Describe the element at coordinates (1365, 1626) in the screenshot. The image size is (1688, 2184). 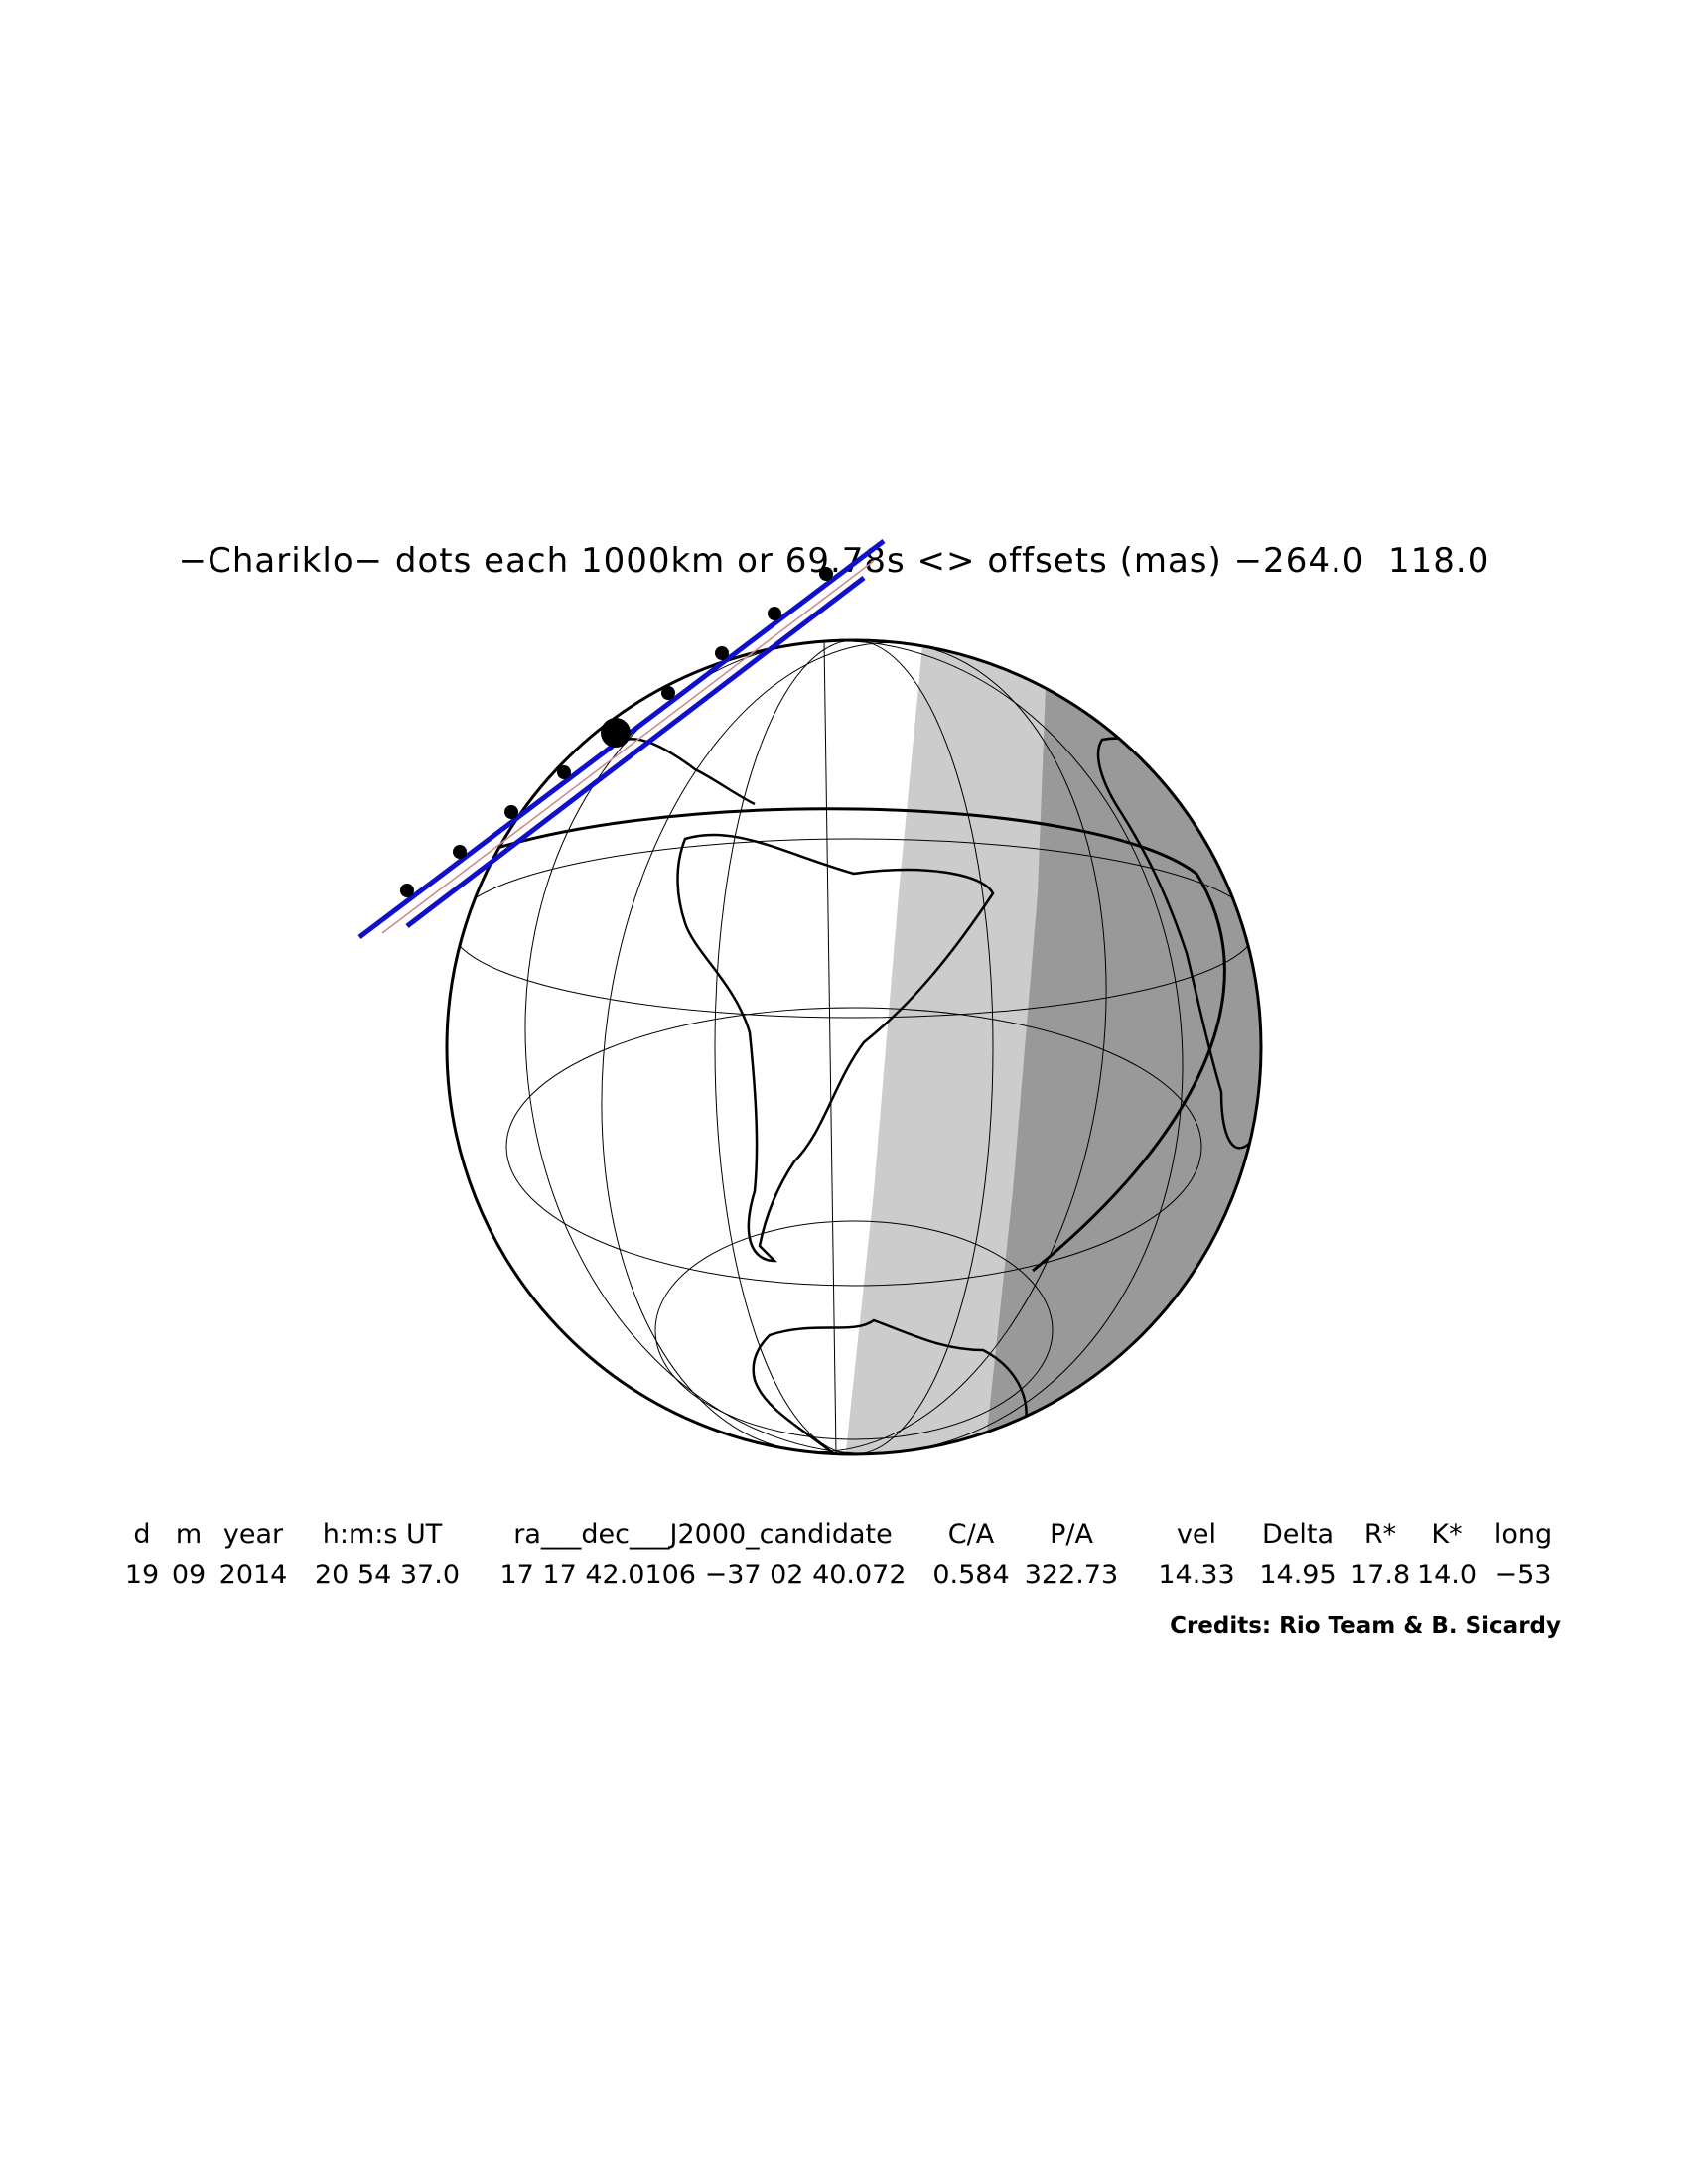
I see `credits: Credits: Rio Team & B. Sicardy` at that location.